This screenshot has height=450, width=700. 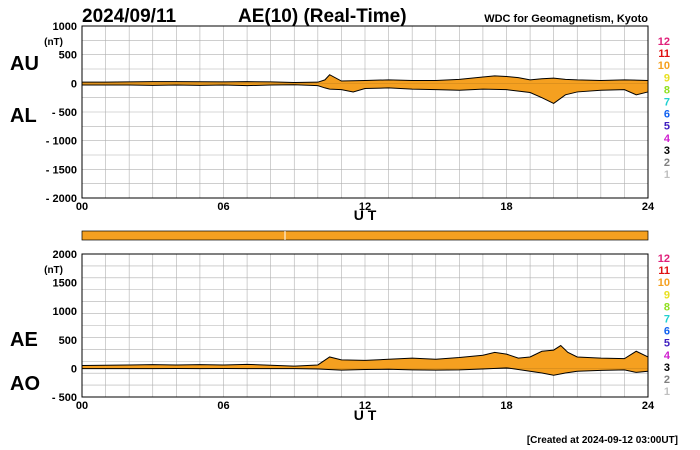 I want to click on ae-ao-y-tick-label: 1500, so click(x=65, y=284).